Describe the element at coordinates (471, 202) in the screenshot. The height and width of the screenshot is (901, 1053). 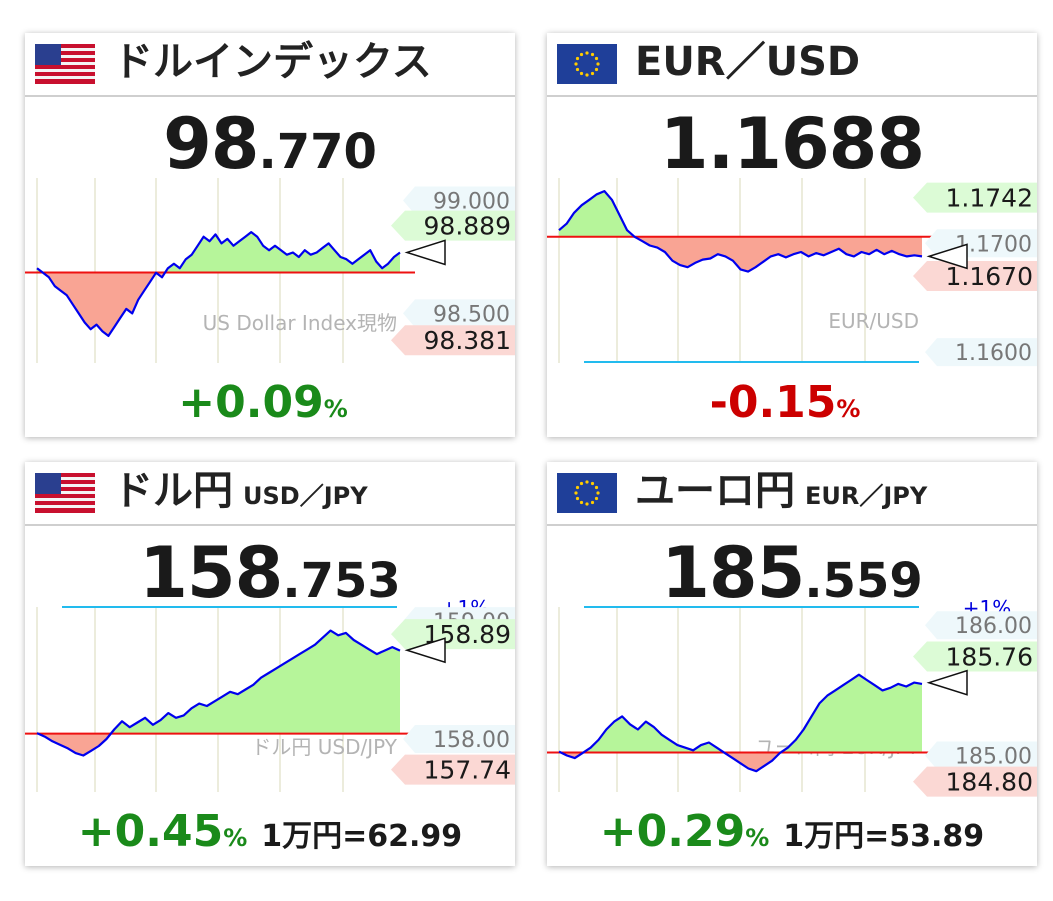
I see `y-tick-label: 99.000` at that location.